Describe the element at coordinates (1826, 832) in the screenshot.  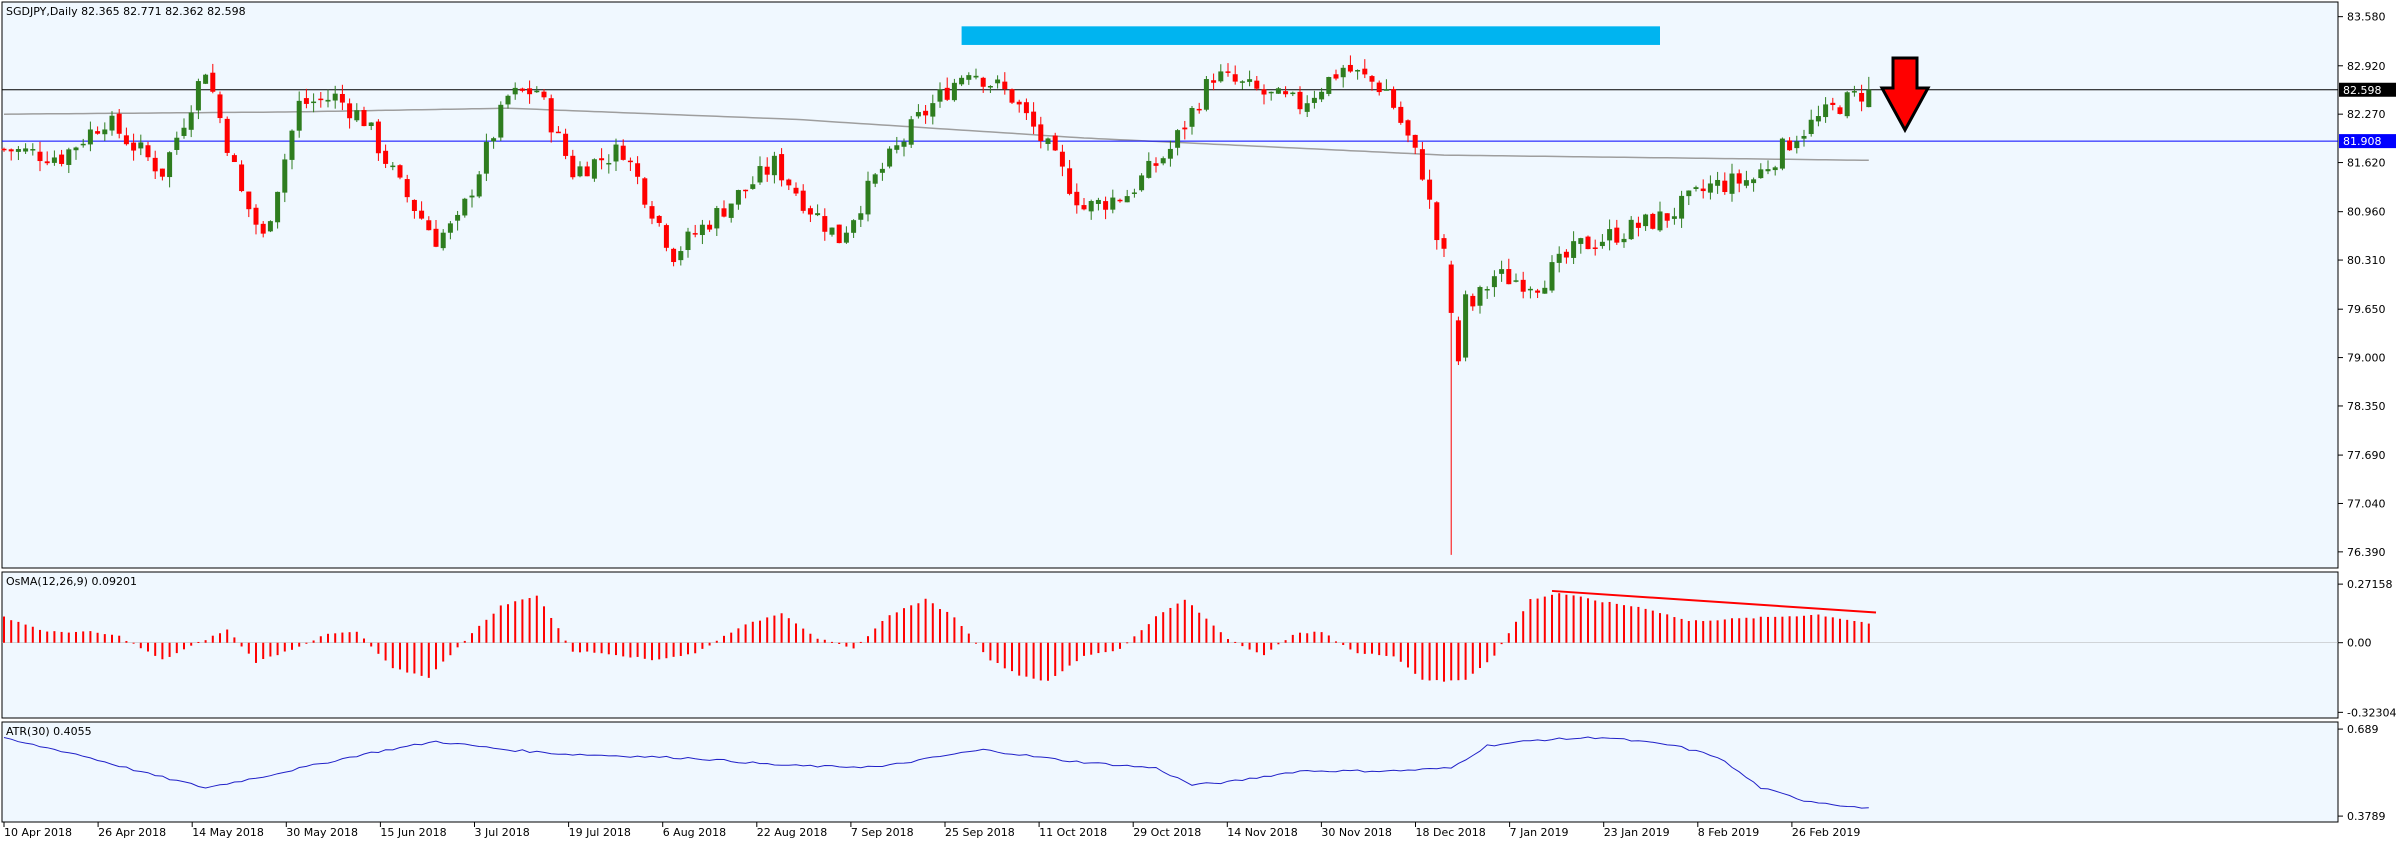
I see `time-axis-label: 26 Feb 2019` at that location.